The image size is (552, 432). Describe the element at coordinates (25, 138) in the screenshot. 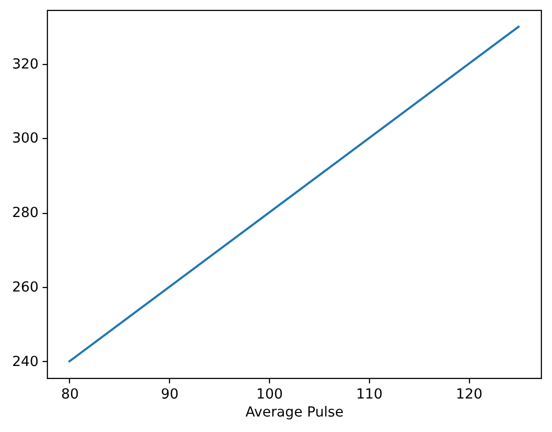

I see `y-tick-label: 300` at that location.